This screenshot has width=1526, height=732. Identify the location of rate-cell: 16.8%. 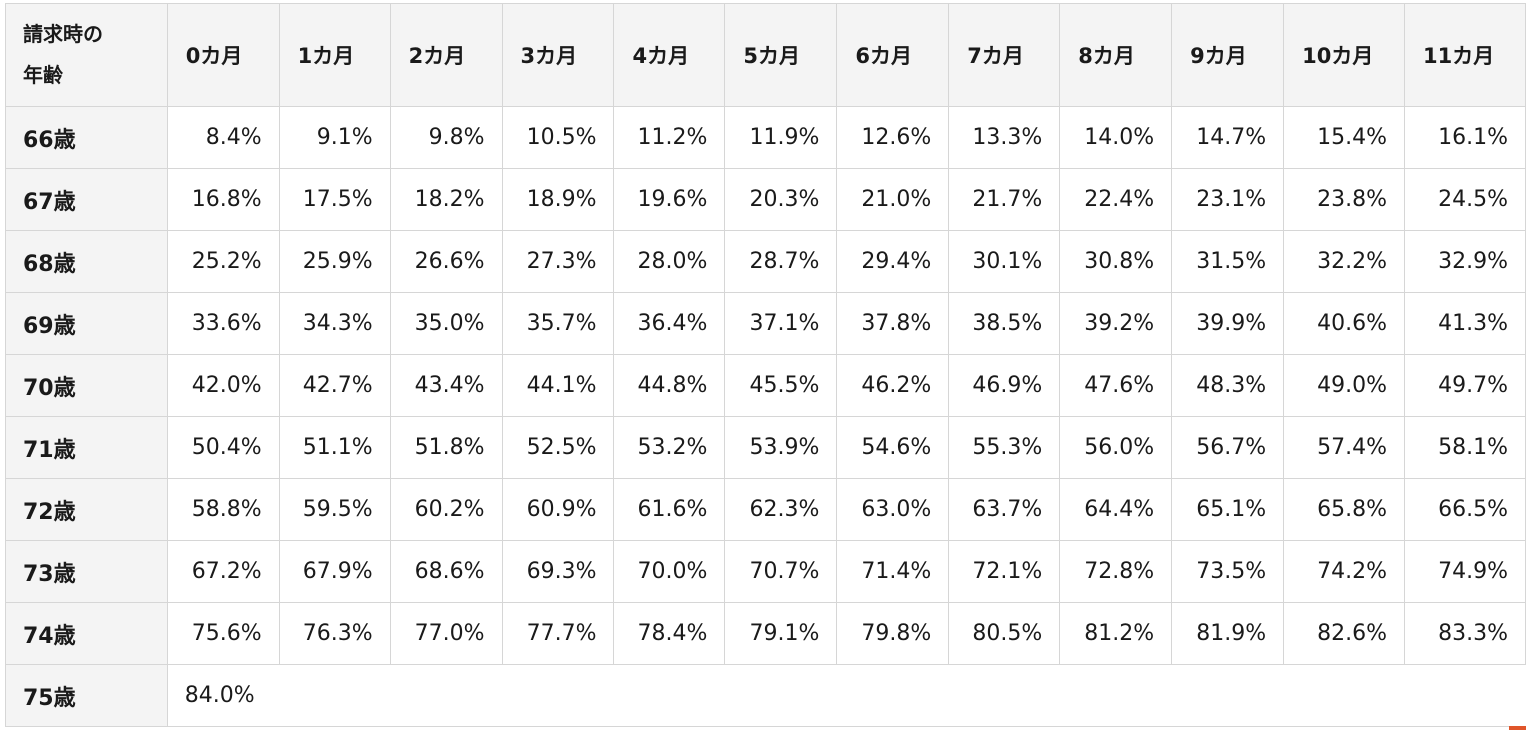
(223, 199).